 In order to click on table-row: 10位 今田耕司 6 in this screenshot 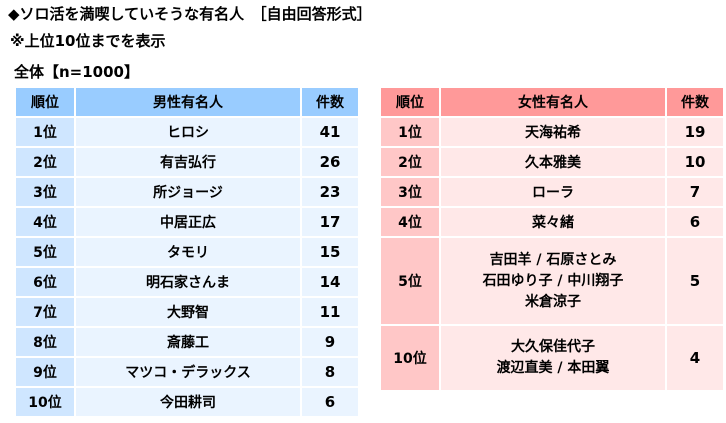, I will do `click(187, 403)`.